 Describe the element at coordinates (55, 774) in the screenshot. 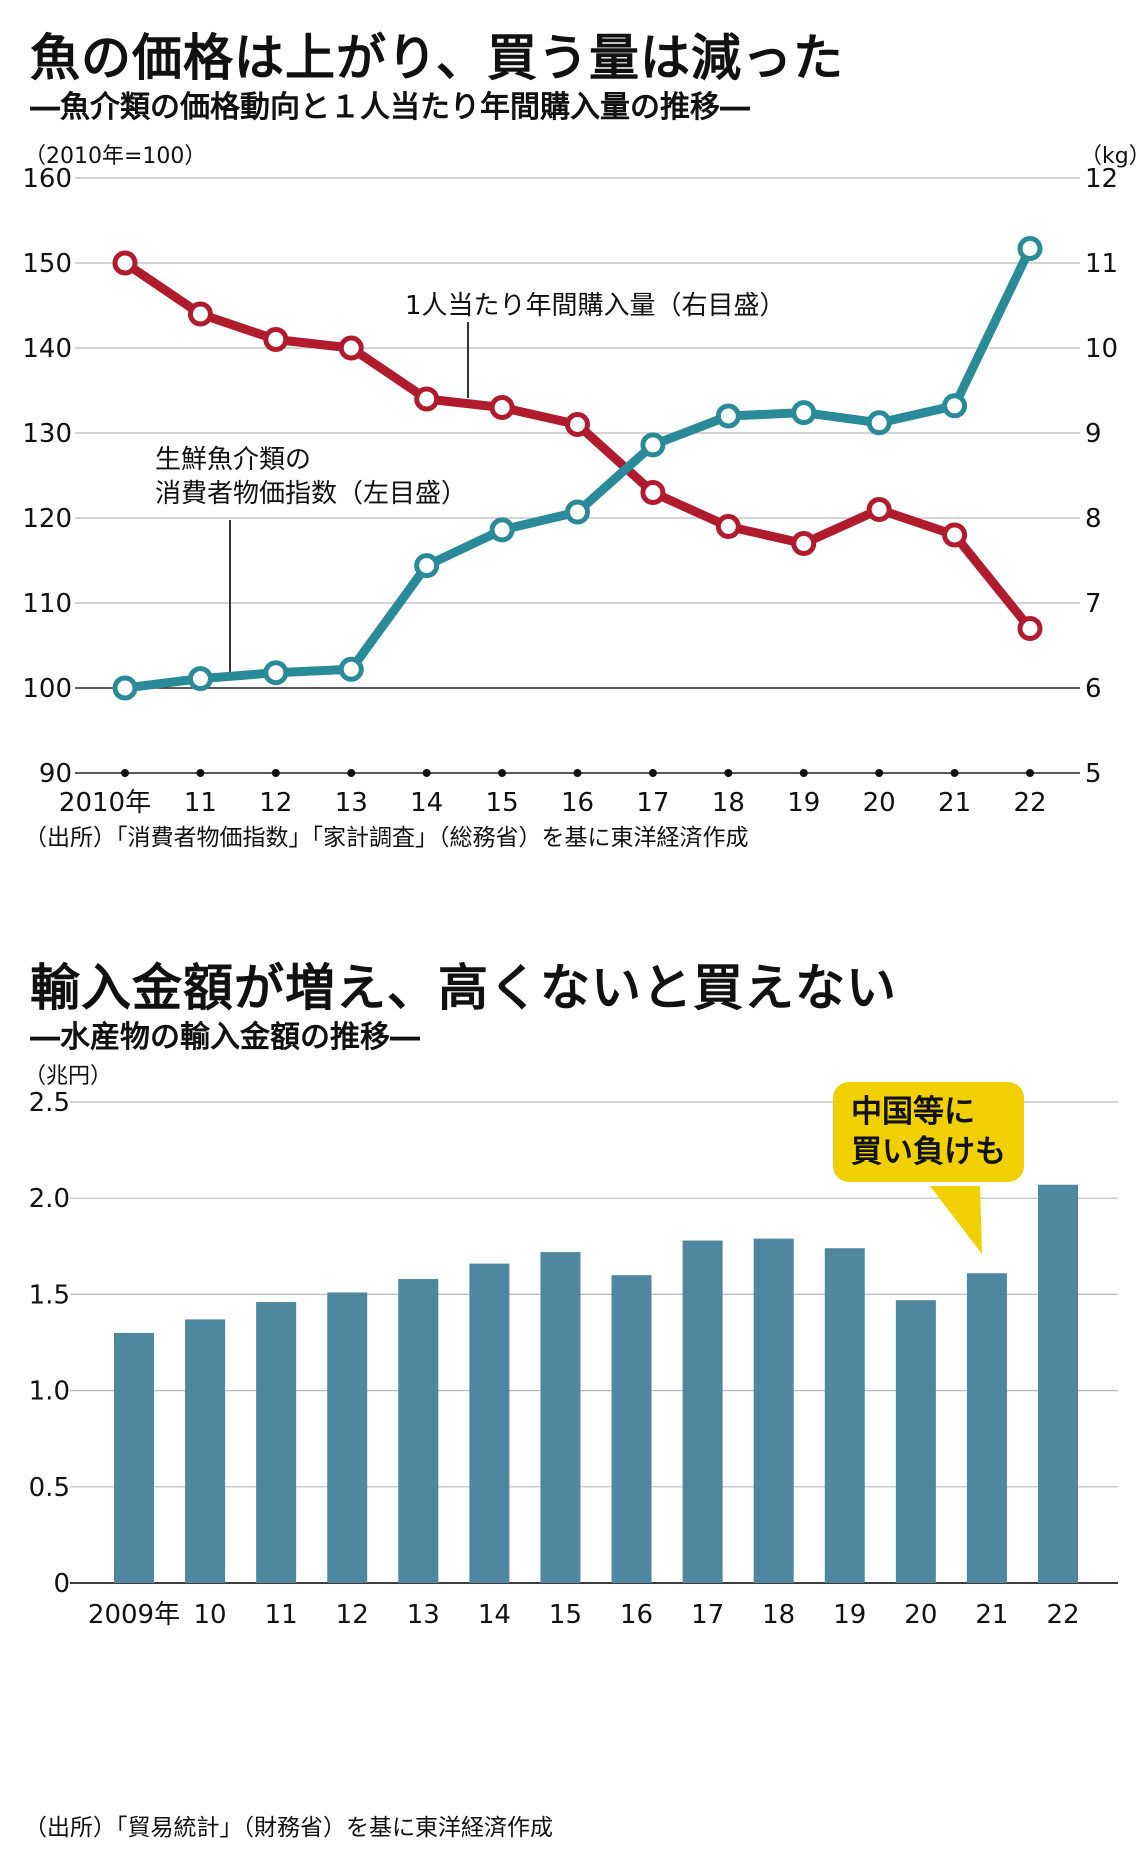

I see `left-axis-tick-label: 90` at that location.